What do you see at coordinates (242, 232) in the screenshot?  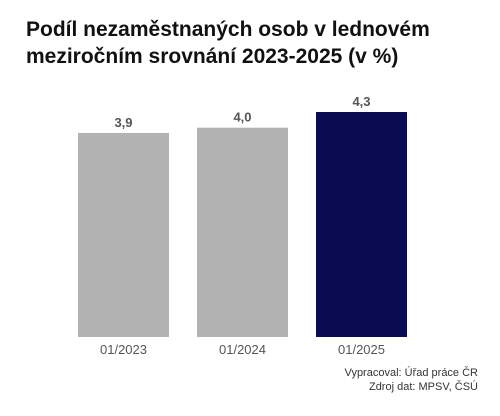 I see `bar-01-2024` at bounding box center [242, 232].